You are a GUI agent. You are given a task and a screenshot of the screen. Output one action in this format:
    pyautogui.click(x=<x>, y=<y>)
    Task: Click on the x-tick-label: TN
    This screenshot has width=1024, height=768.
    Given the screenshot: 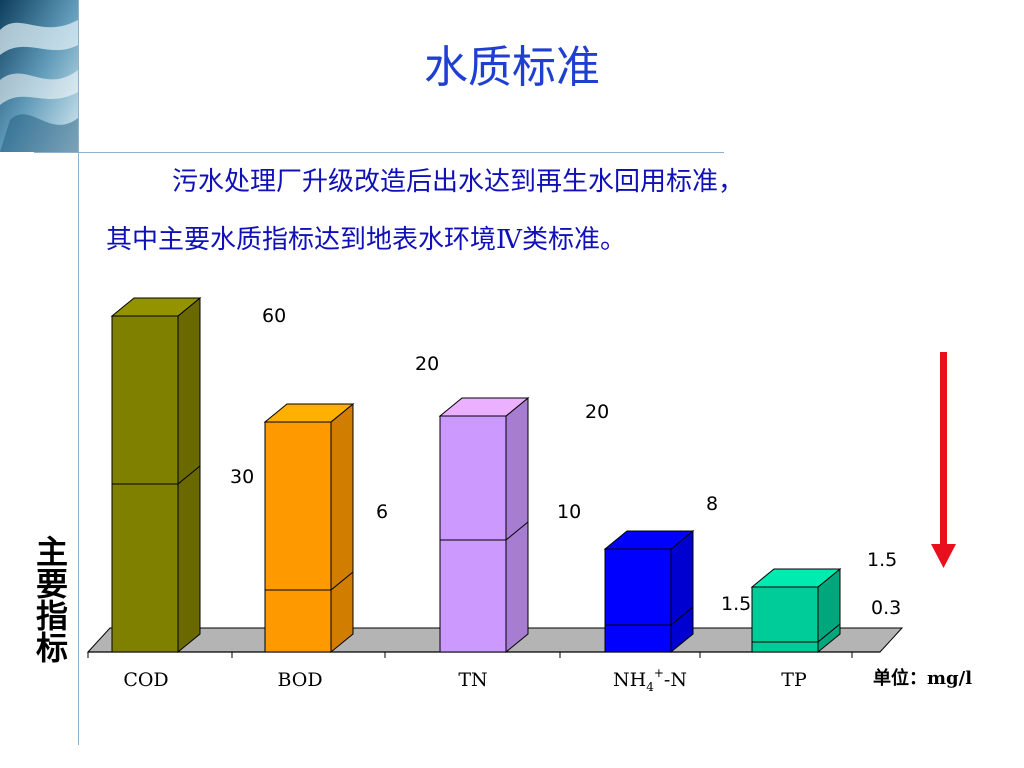 What is the action you would take?
    pyautogui.click(x=472, y=680)
    